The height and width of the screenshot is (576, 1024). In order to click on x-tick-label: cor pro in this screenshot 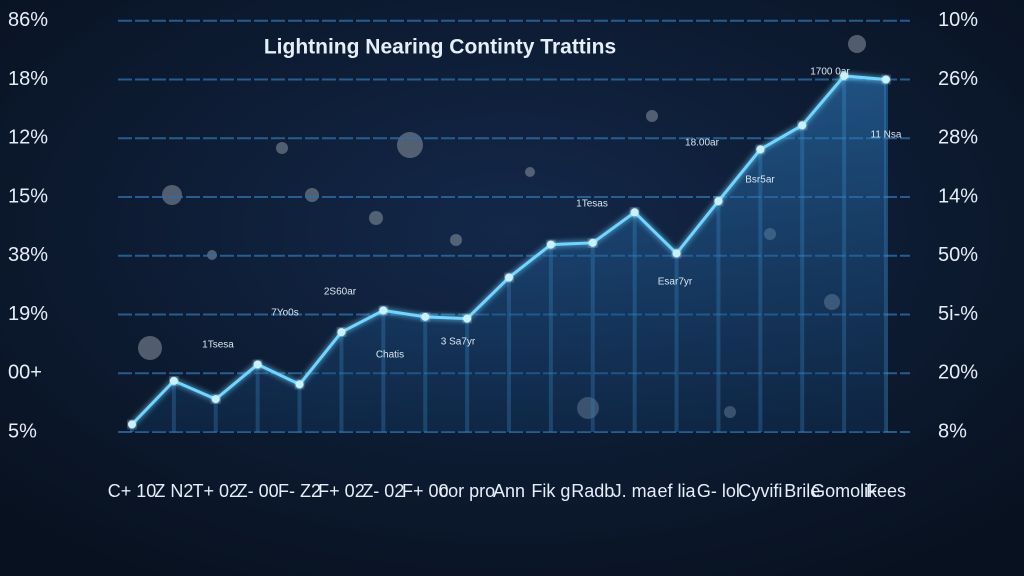, I will do `click(467, 491)`.